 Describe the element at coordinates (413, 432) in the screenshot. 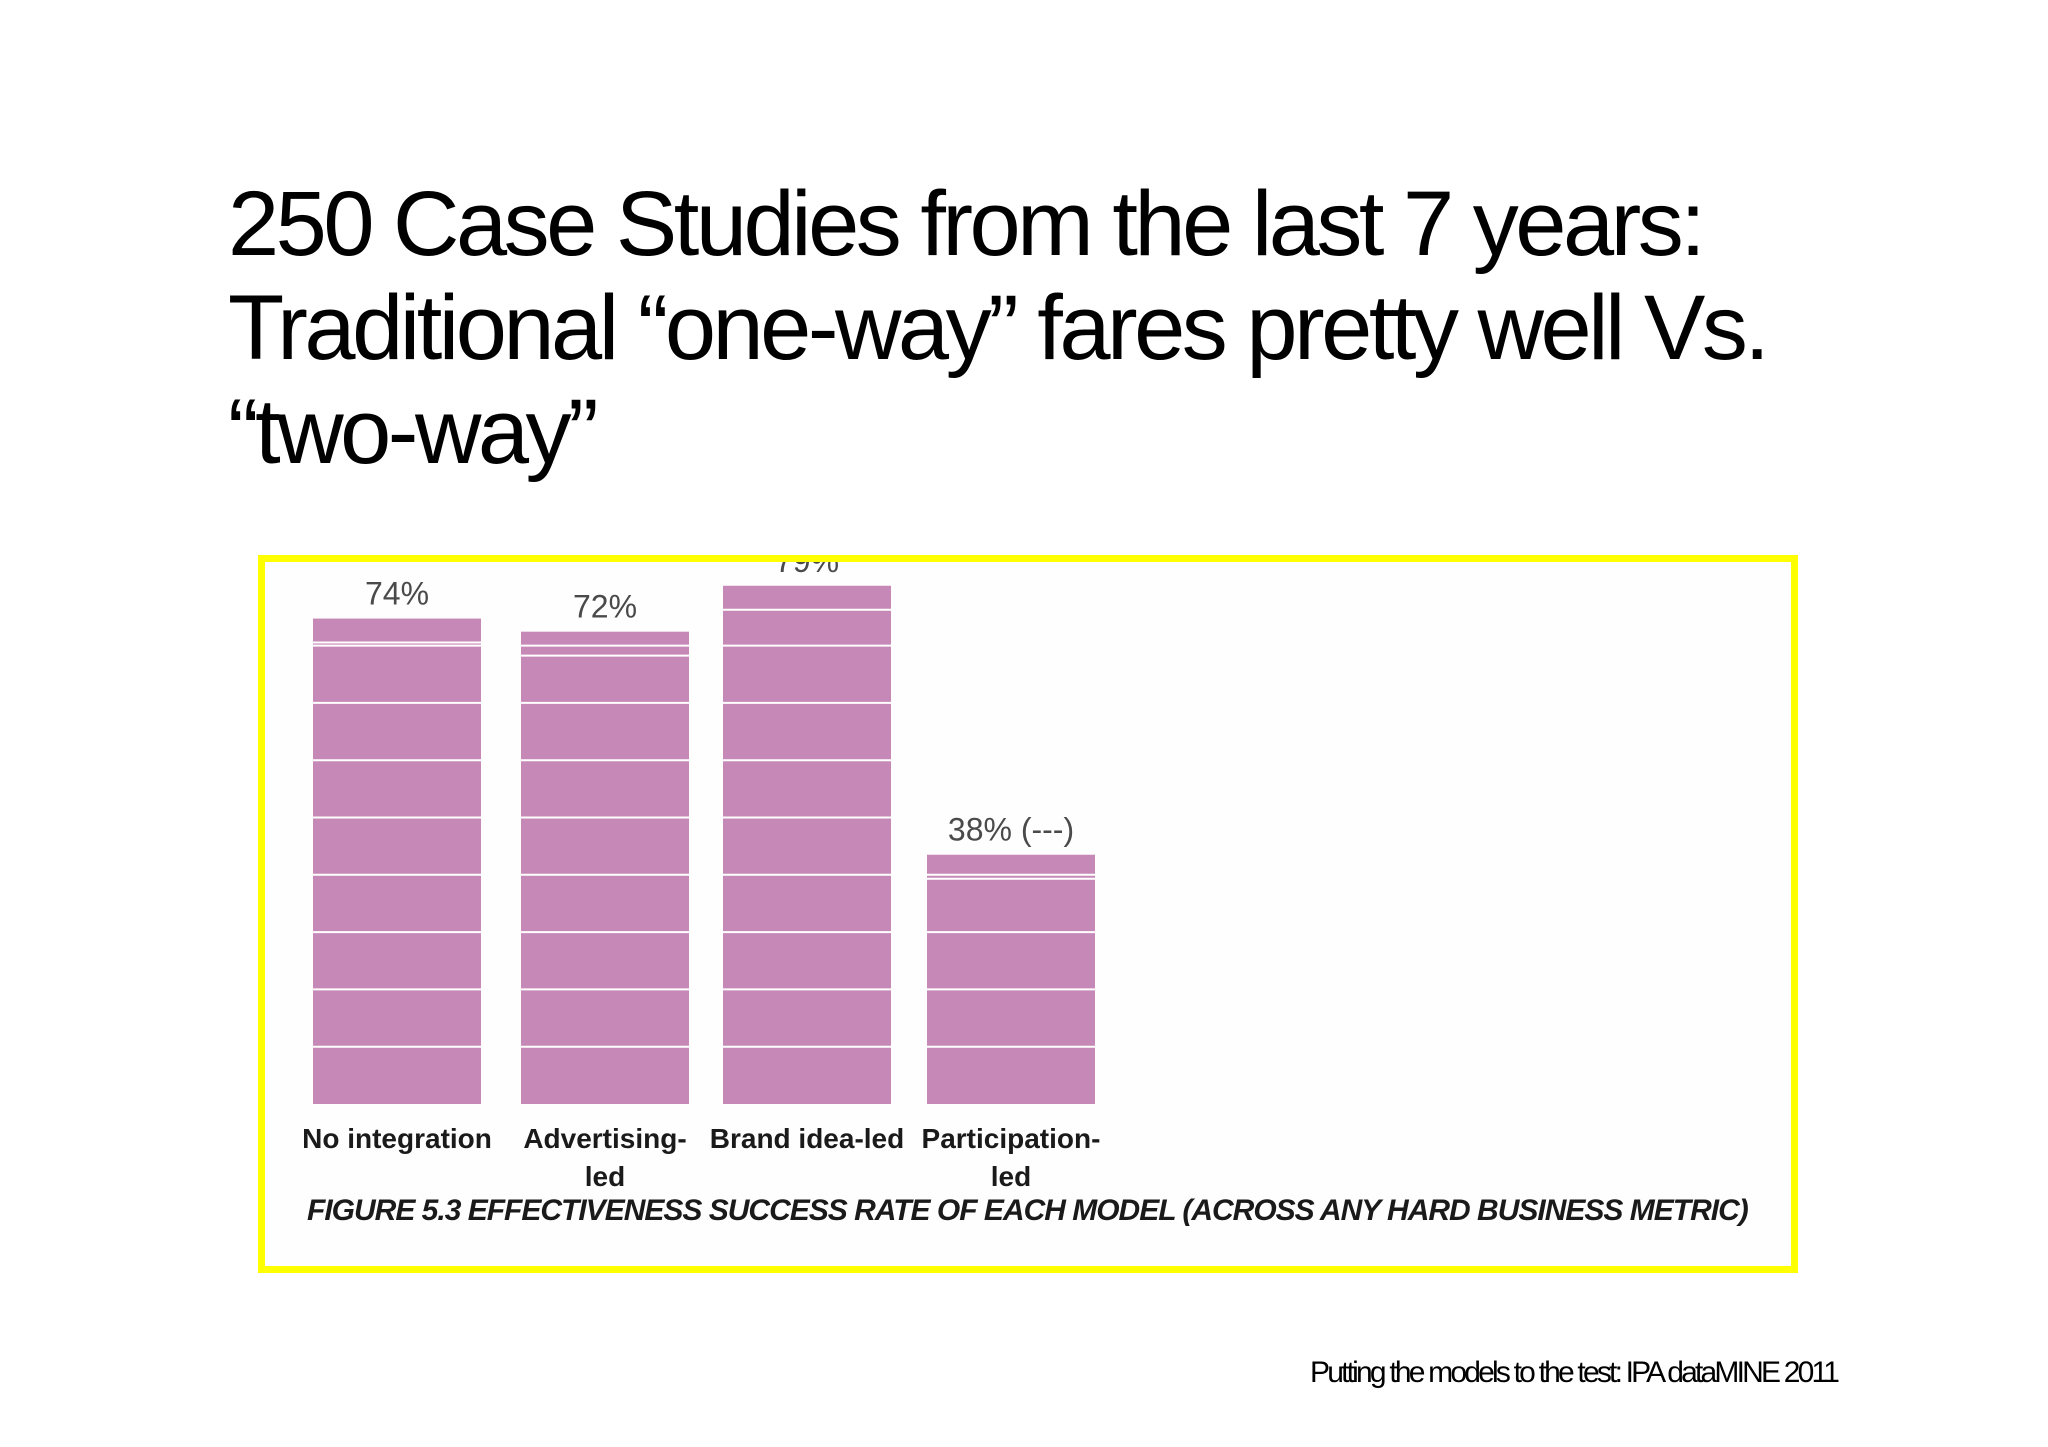

I see `slide-title-line: “two-way”` at that location.